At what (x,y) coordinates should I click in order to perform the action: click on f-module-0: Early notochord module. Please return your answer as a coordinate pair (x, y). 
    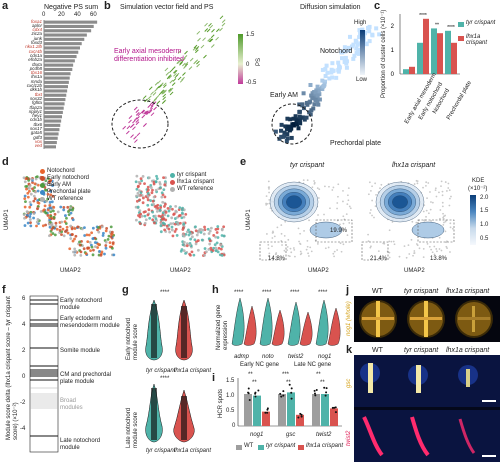
    Looking at the image, I should click on (81, 304).